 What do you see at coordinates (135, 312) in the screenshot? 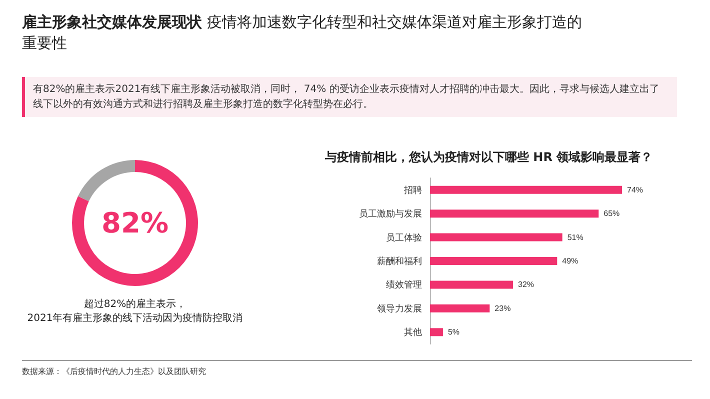
I see `text: 超过82%的雇主表示， 2021年有雇主形象的线下活动因为疫情防控取消` at bounding box center [135, 312].